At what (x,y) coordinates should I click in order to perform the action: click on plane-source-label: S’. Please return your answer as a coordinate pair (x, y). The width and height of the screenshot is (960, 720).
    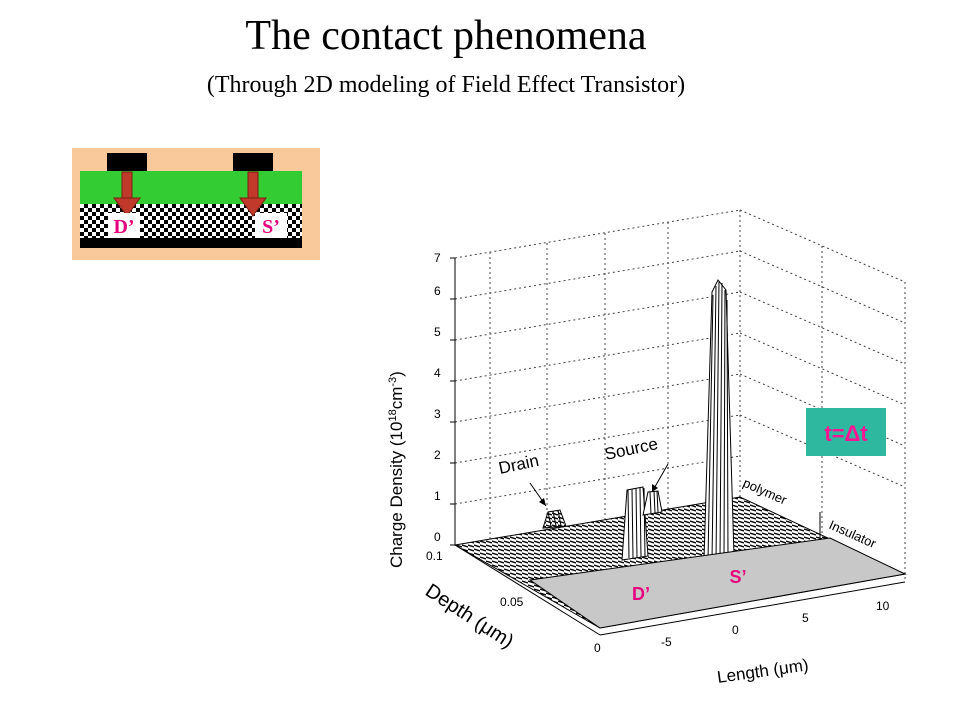
    Looking at the image, I should click on (737, 577).